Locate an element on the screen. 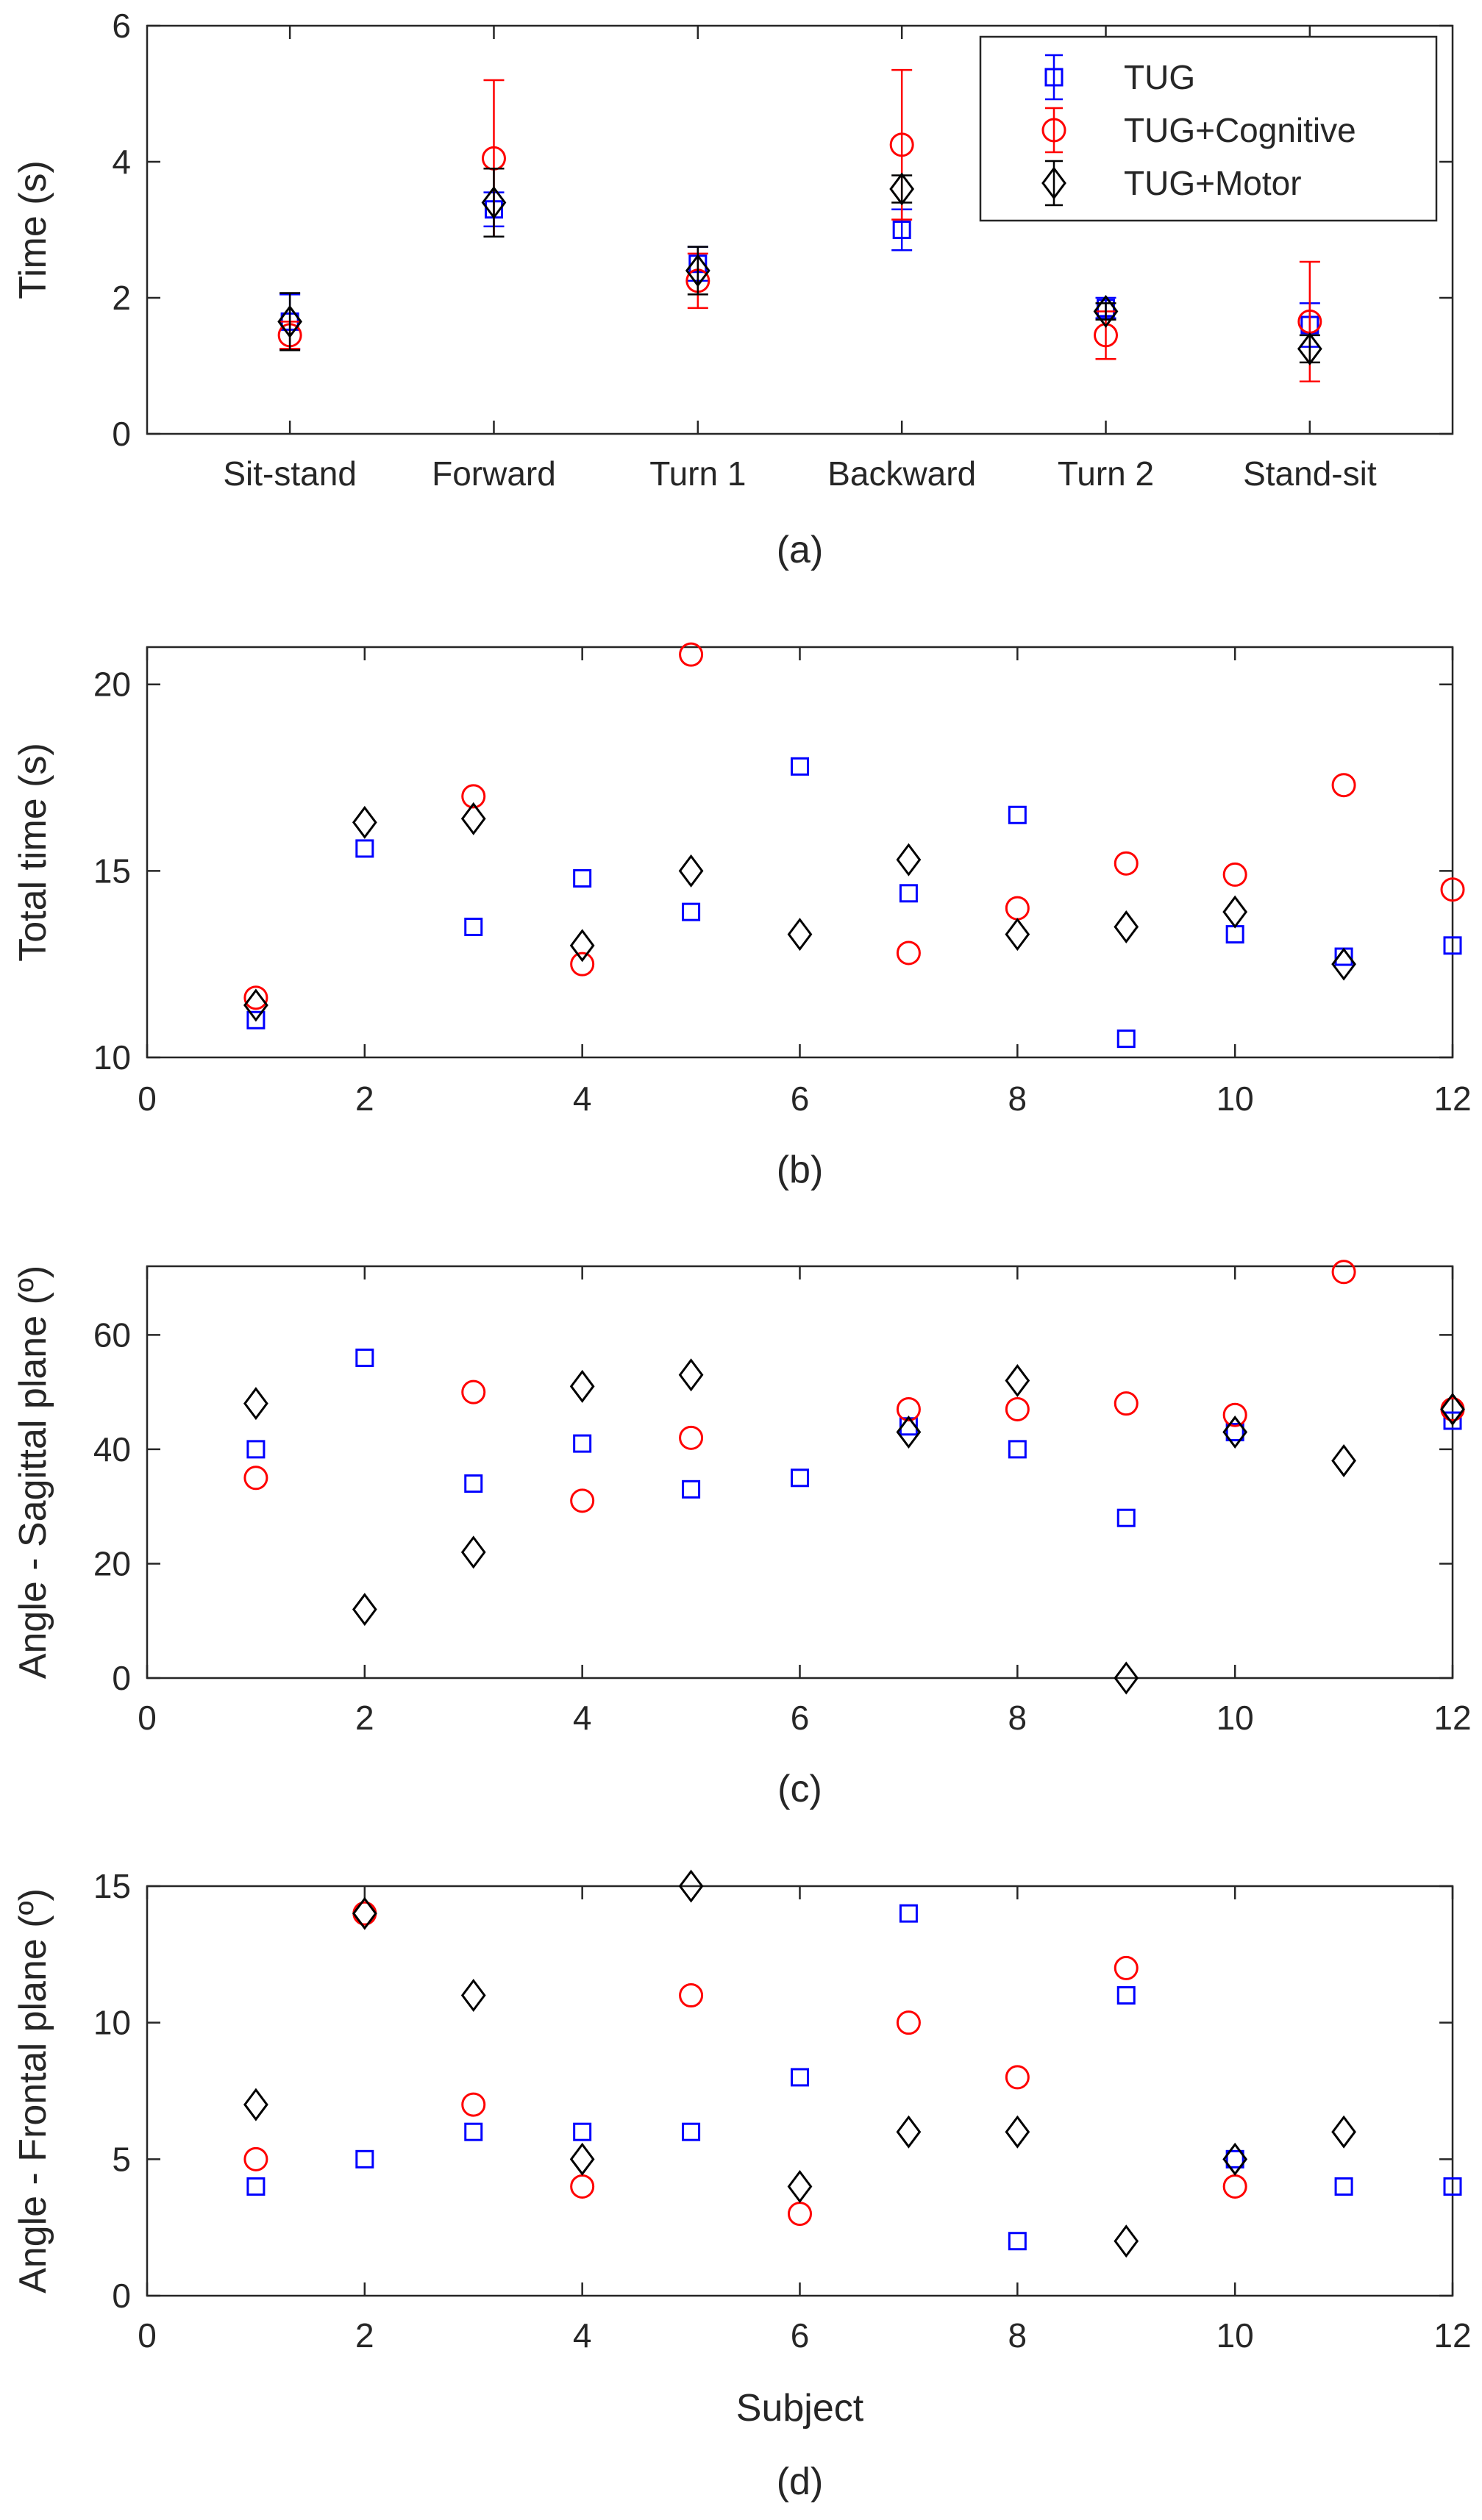 The height and width of the screenshot is (2520, 1482). x-tick-label: Forward is located at coordinates (494, 473).